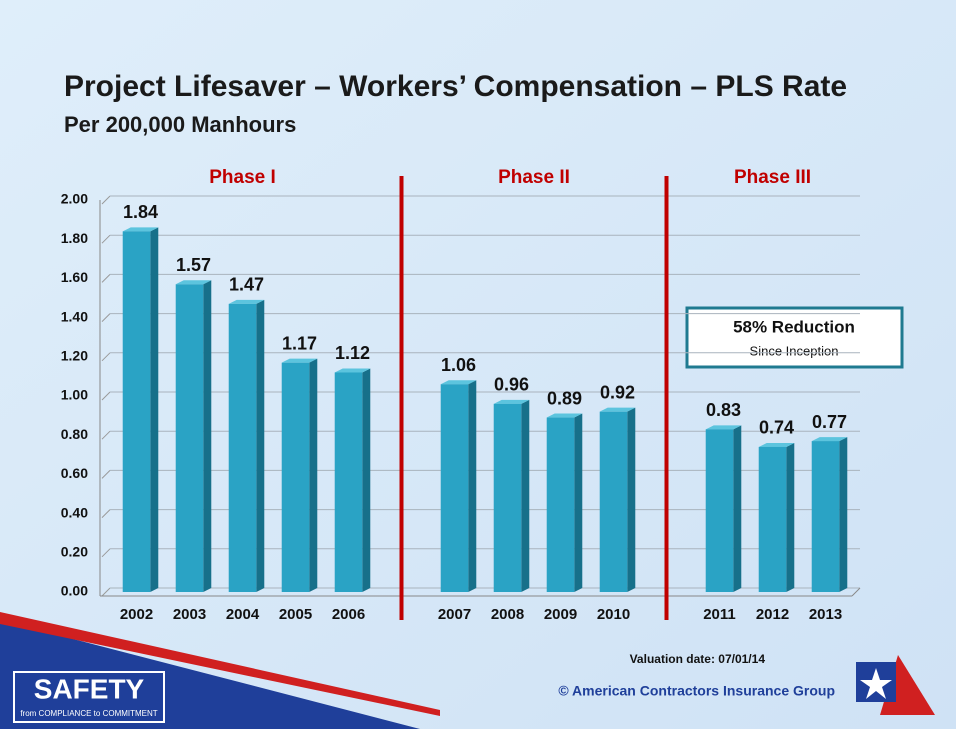 This screenshot has height=734, width=956. Describe the element at coordinates (88, 713) in the screenshot. I see `logo-tagline: from COMPLIANCE to COMMITMENT` at that location.